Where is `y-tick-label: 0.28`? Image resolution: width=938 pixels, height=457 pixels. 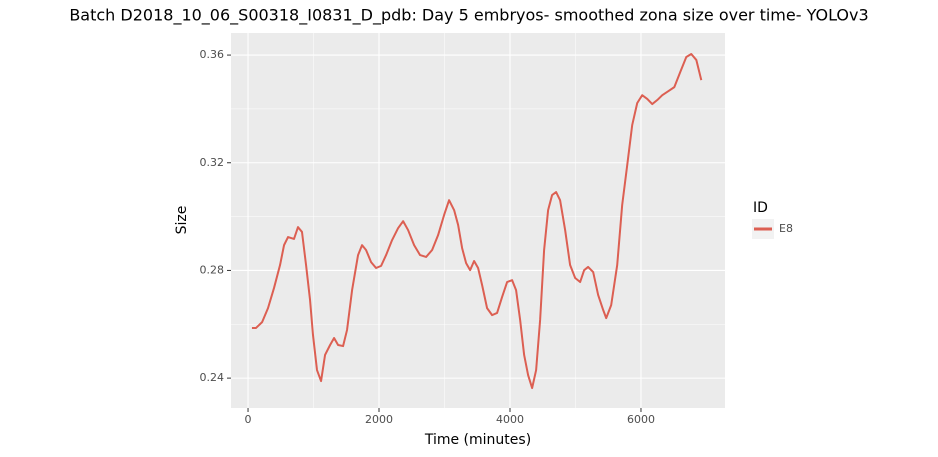
y-tick-label: 0.28 is located at coordinates (212, 269).